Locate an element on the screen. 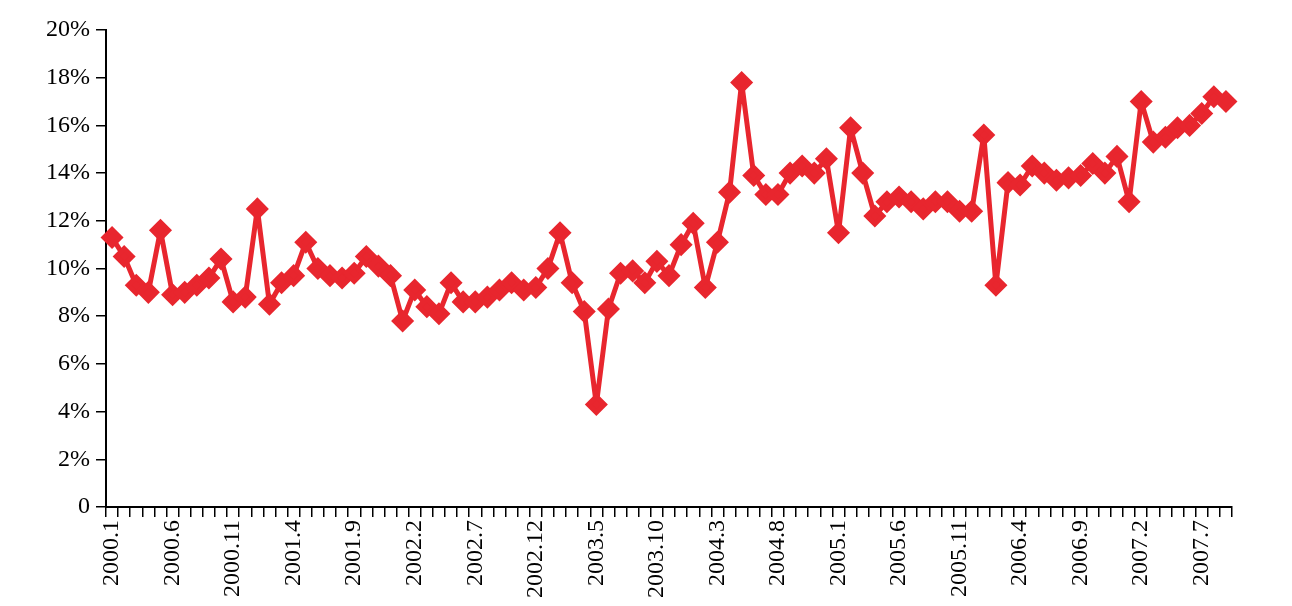 This screenshot has width=1292, height=606. y-tick-label: 10% is located at coordinates (67, 266).